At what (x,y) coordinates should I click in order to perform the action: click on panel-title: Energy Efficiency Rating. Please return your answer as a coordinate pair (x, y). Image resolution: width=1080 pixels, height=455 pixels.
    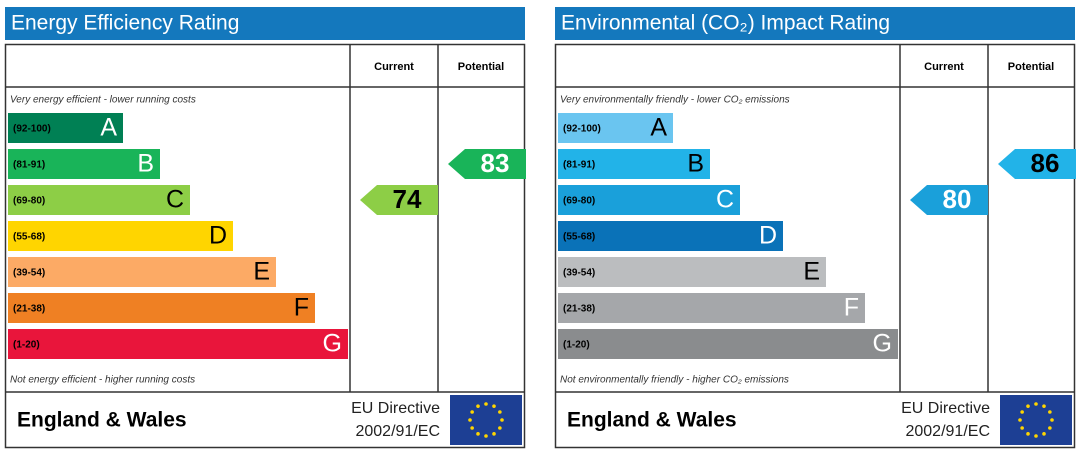
    Looking at the image, I should click on (125, 23).